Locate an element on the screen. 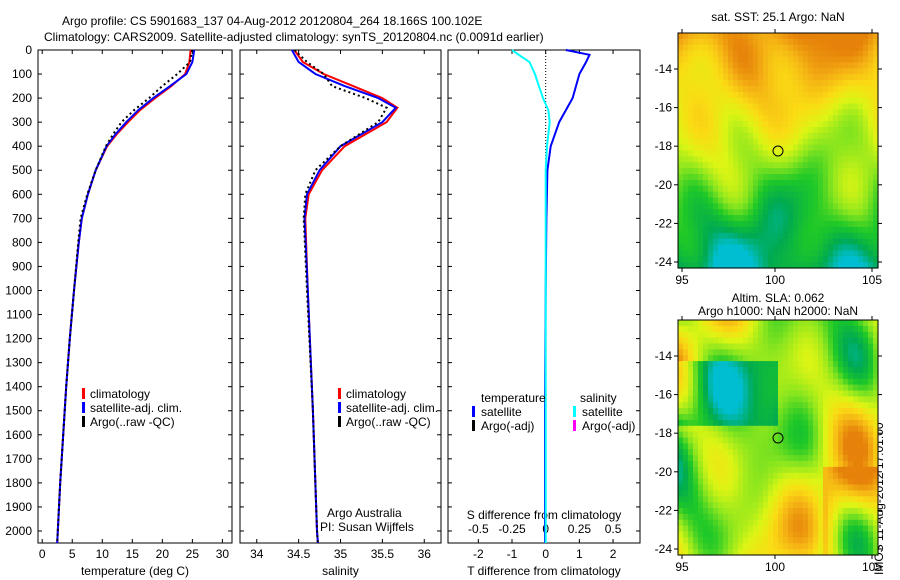 This screenshot has height=580, width=900. map-y-tick-label: -20 is located at coordinates (664, 185).